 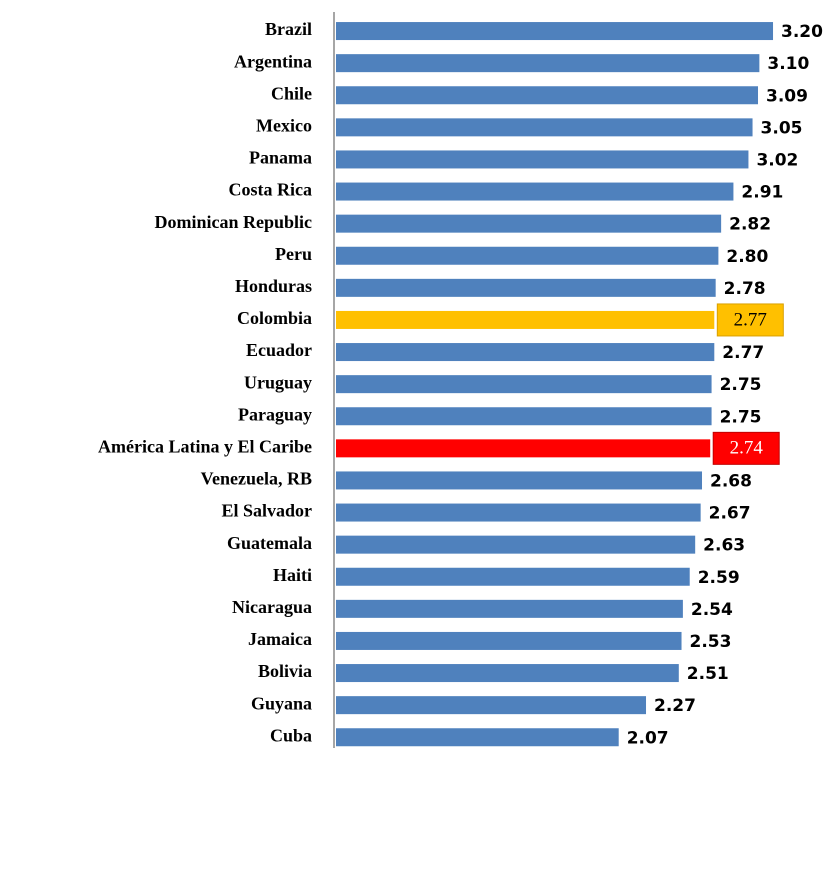 What do you see at coordinates (719, 578) in the screenshot?
I see `value-label: 2.59` at bounding box center [719, 578].